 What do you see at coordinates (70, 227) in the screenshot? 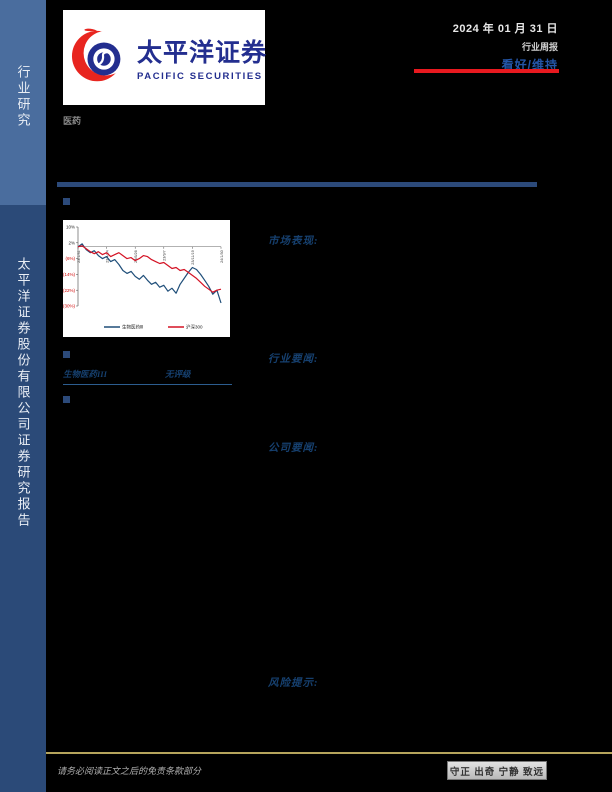
I see `y-tick-label: 10%` at bounding box center [70, 227].